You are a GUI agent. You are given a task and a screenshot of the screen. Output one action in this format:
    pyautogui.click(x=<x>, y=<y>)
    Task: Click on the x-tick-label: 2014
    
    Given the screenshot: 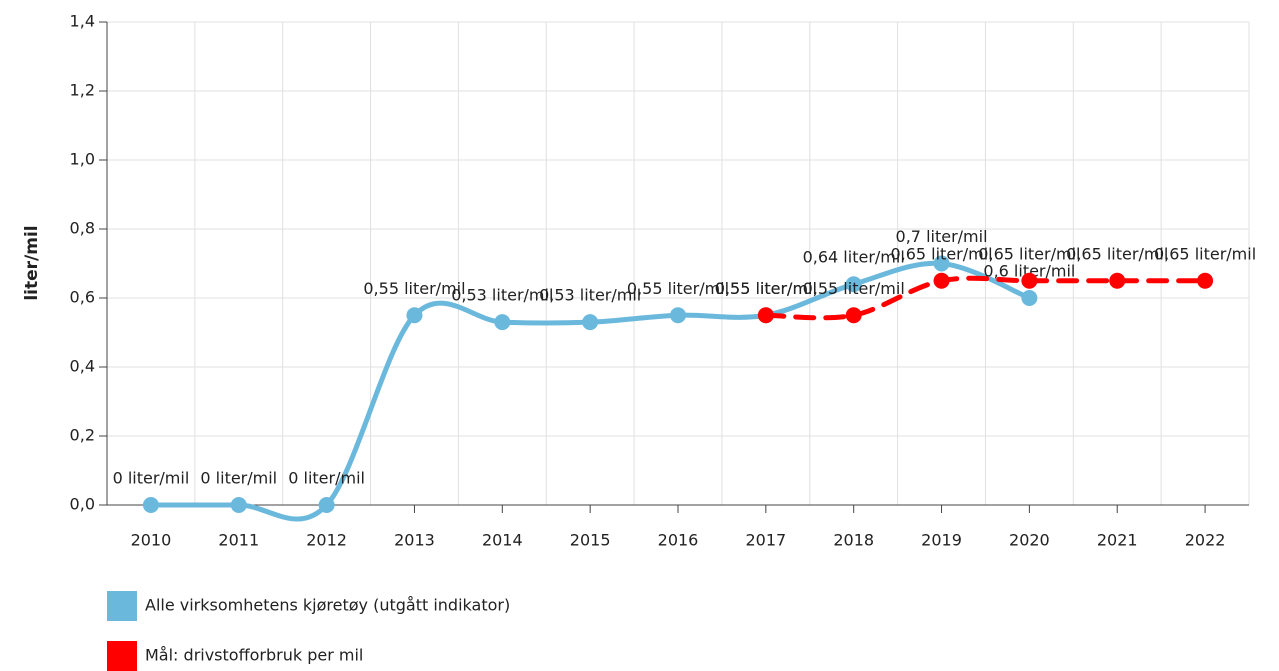 What is the action you would take?
    pyautogui.click(x=502, y=540)
    